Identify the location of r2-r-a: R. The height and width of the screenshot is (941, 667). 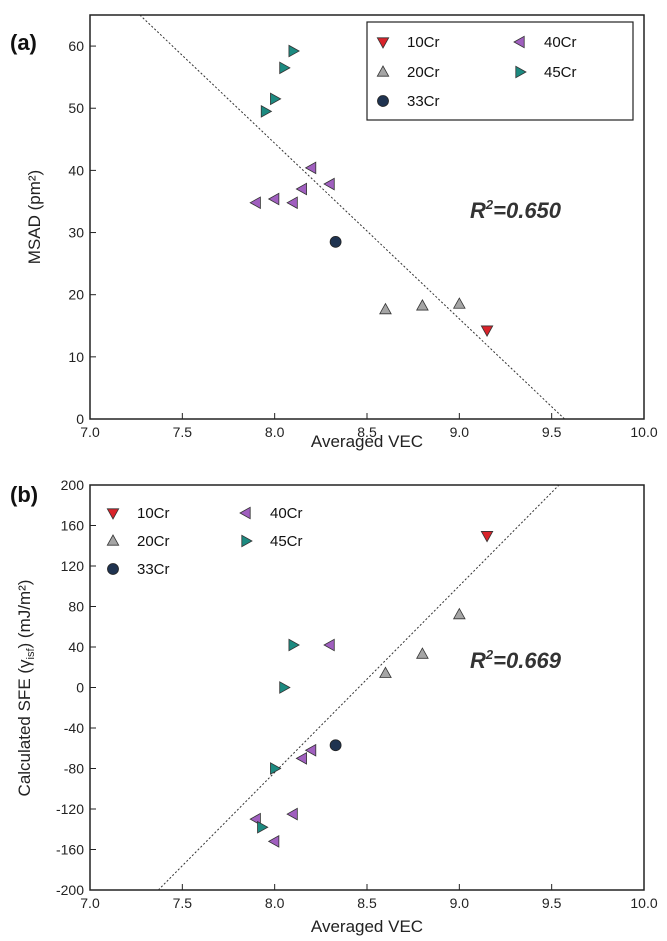
(478, 210).